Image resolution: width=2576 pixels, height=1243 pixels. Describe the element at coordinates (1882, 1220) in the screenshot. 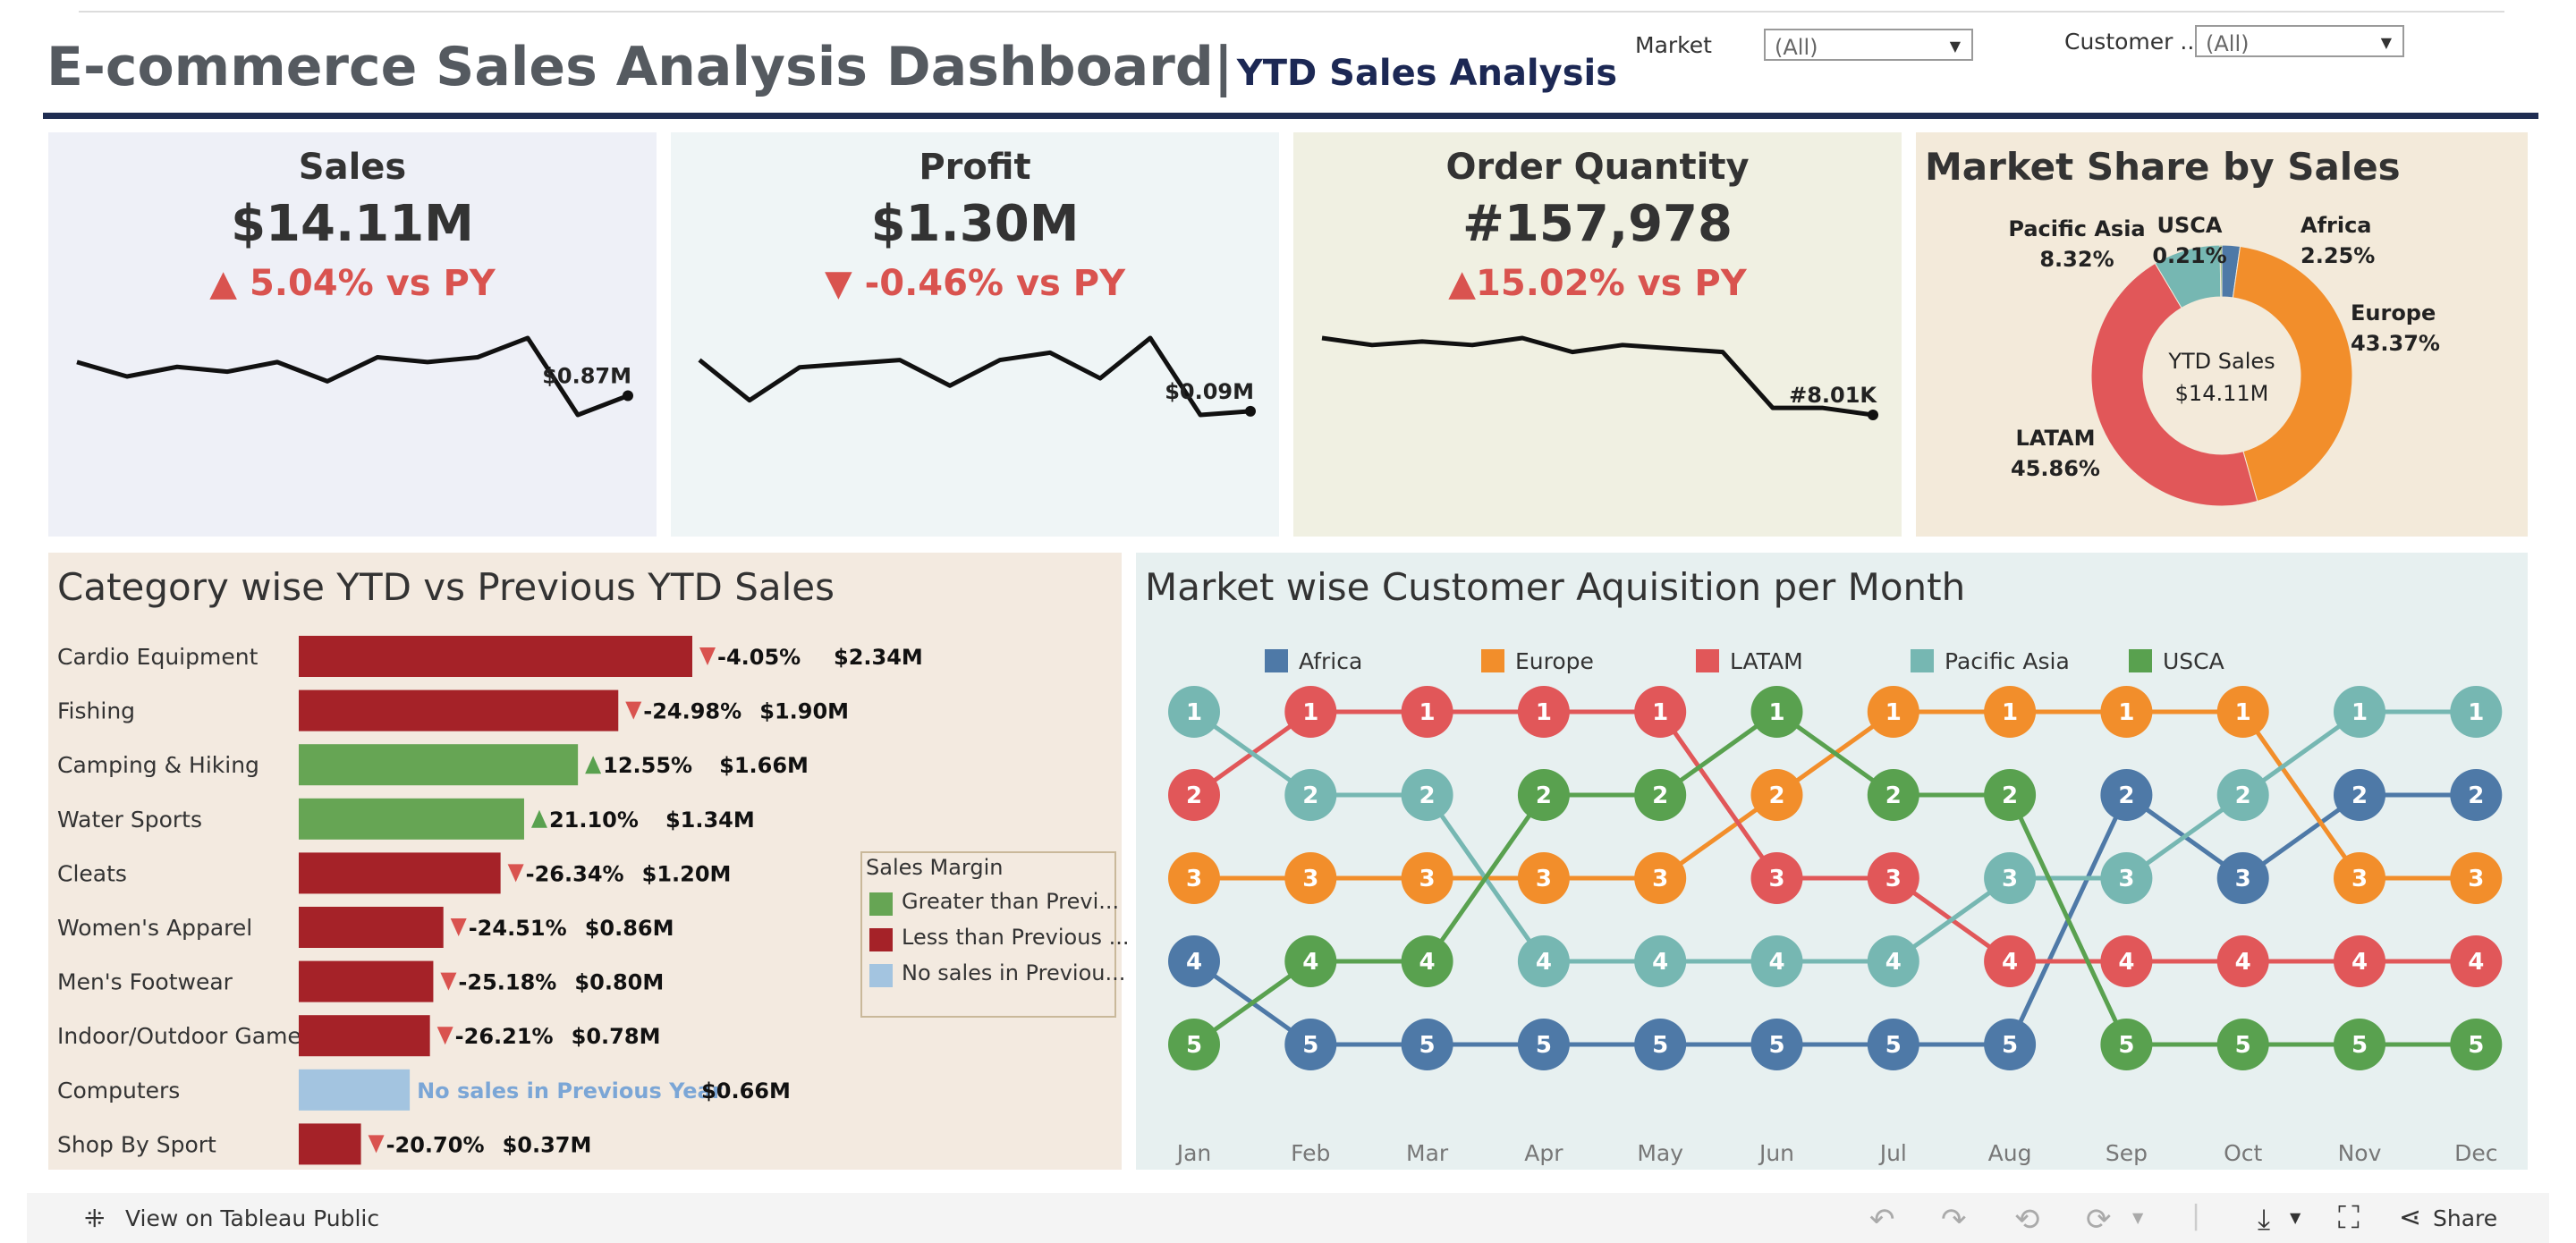

I see `undo-icon: ↶` at that location.